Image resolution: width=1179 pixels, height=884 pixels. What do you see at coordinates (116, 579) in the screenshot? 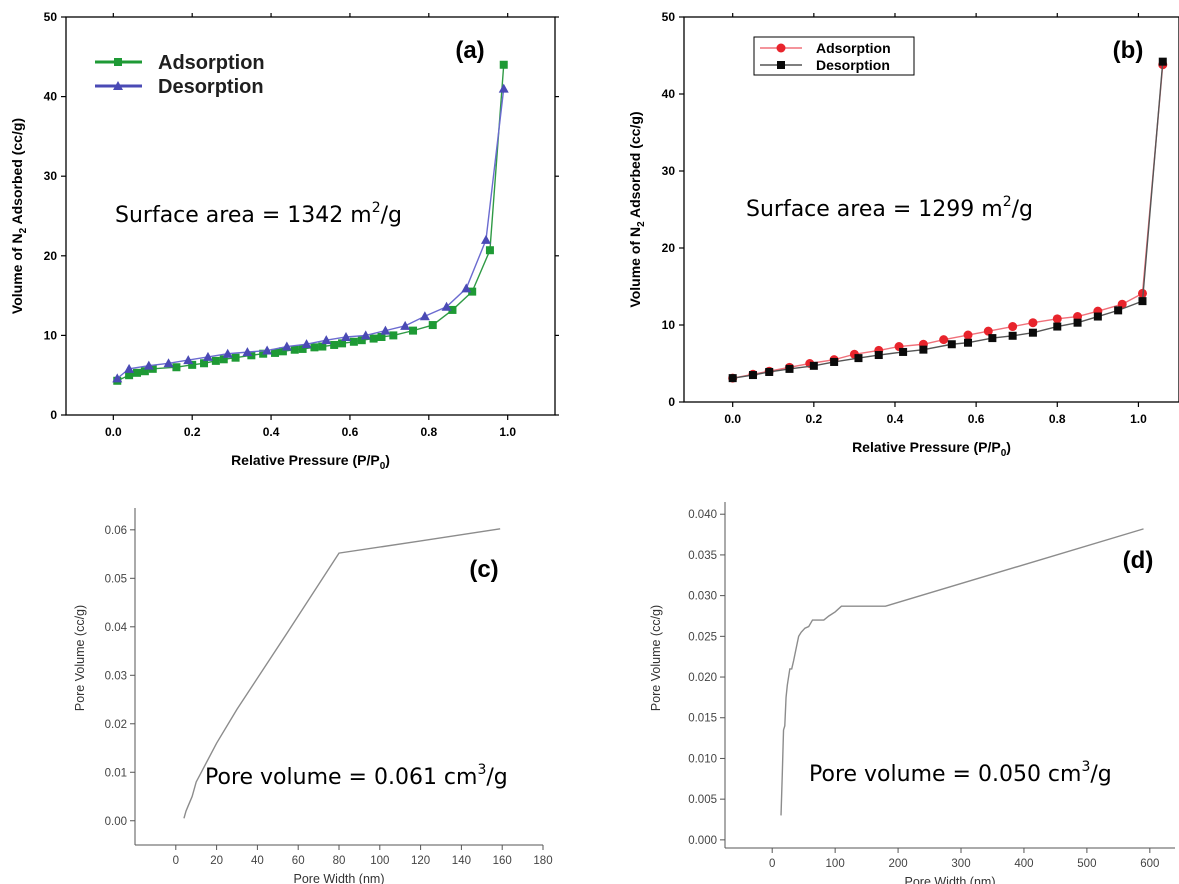
I see `y-tick-label: 0.05` at bounding box center [116, 579].